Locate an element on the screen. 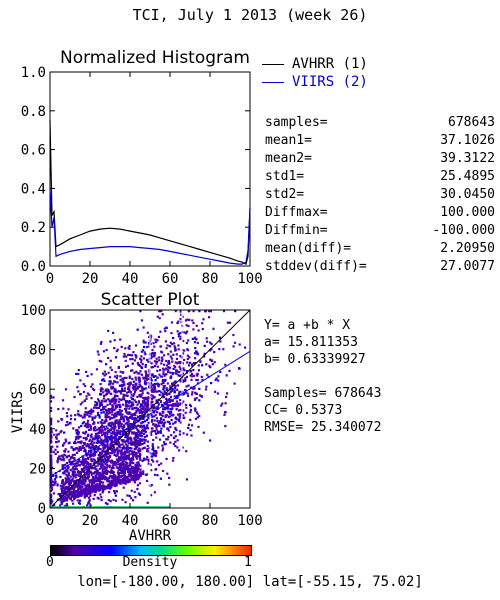 Image resolution: width=500 pixels, height=600 pixels. stat-label: stddev(diff)= is located at coordinates (316, 266).